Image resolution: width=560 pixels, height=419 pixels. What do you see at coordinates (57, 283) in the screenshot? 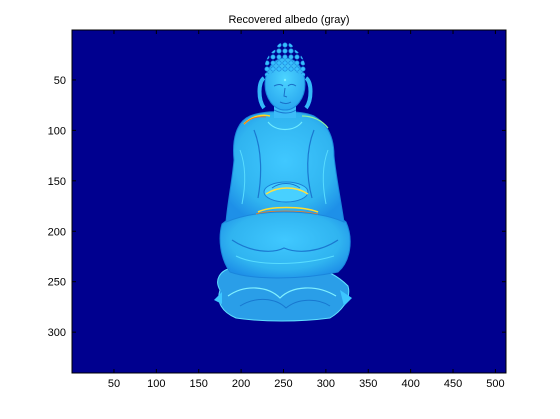
I see `y-tick-label: 250` at bounding box center [57, 283].